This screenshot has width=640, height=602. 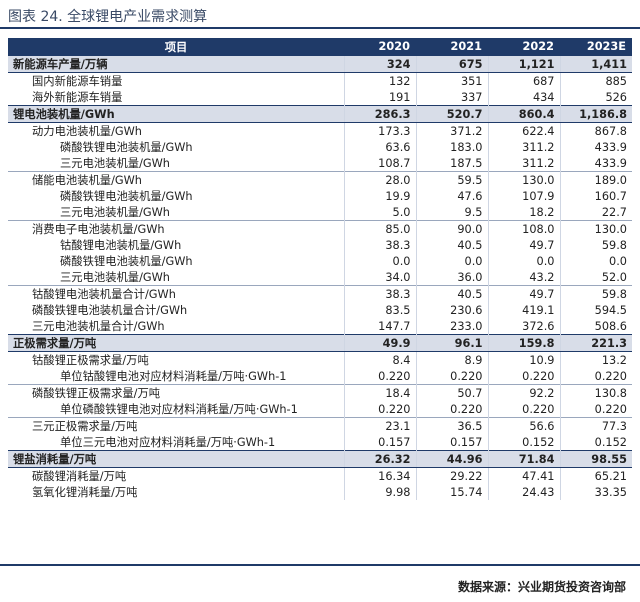 I want to click on cell-value: 419.1, so click(x=523, y=310).